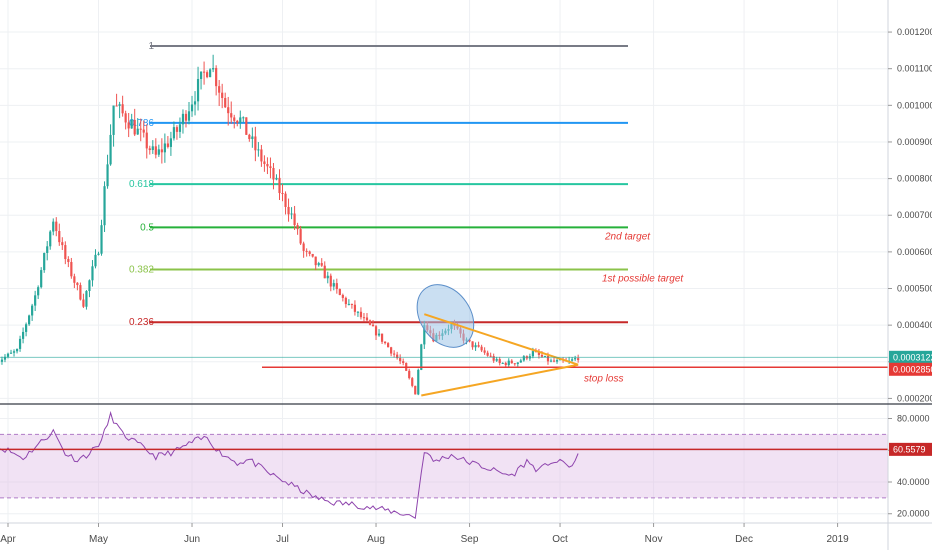 The image size is (932, 555). I want to click on annotation-1st-target: 1st possible target, so click(643, 278).